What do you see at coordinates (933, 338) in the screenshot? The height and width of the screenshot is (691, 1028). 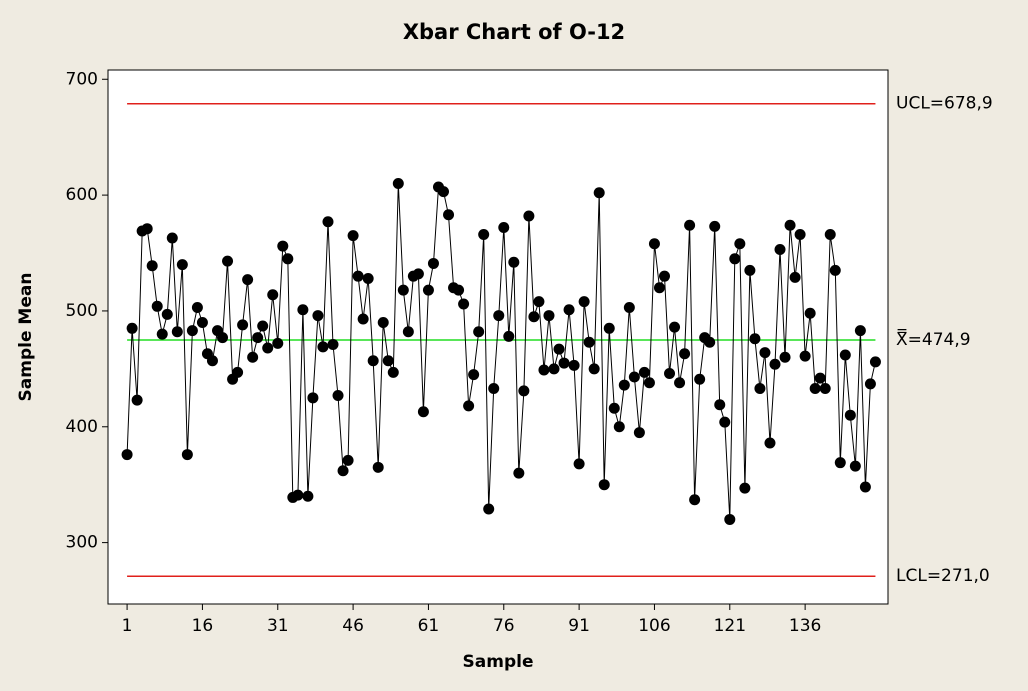 I see `control-limit-label: X̿=474,9` at bounding box center [933, 338].